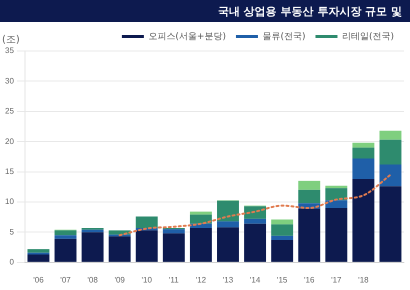 The width and height of the screenshot is (410, 290). What do you see at coordinates (9, 201) in the screenshot?
I see `y-tick-label: 10` at bounding box center [9, 201].